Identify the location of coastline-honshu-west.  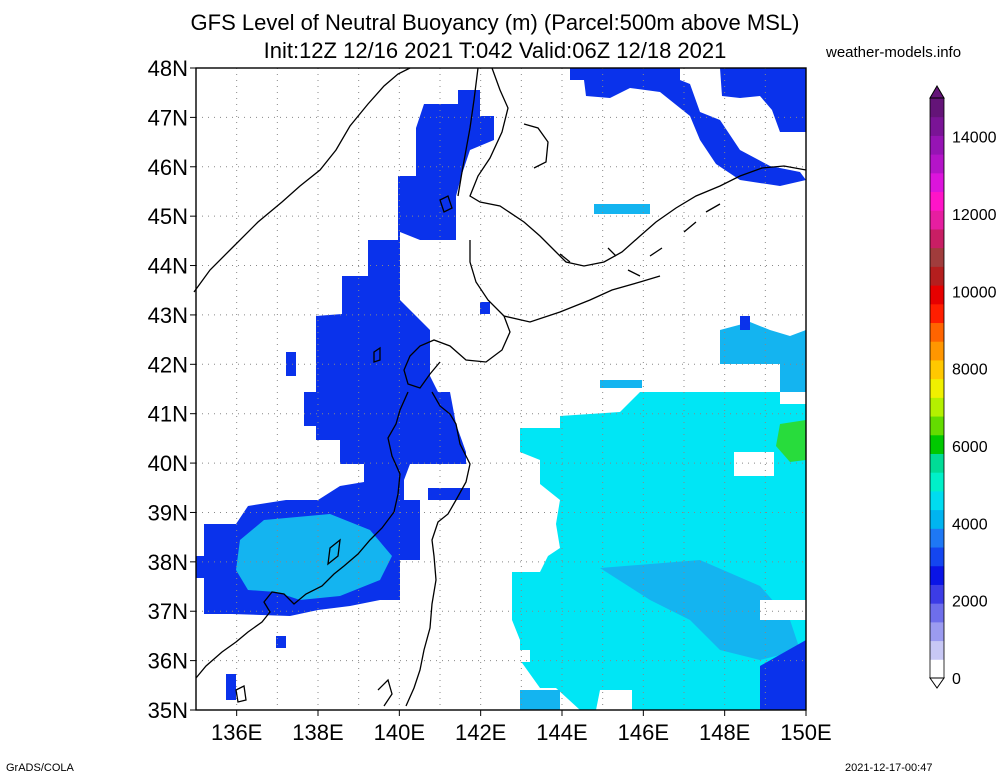
(302, 535).